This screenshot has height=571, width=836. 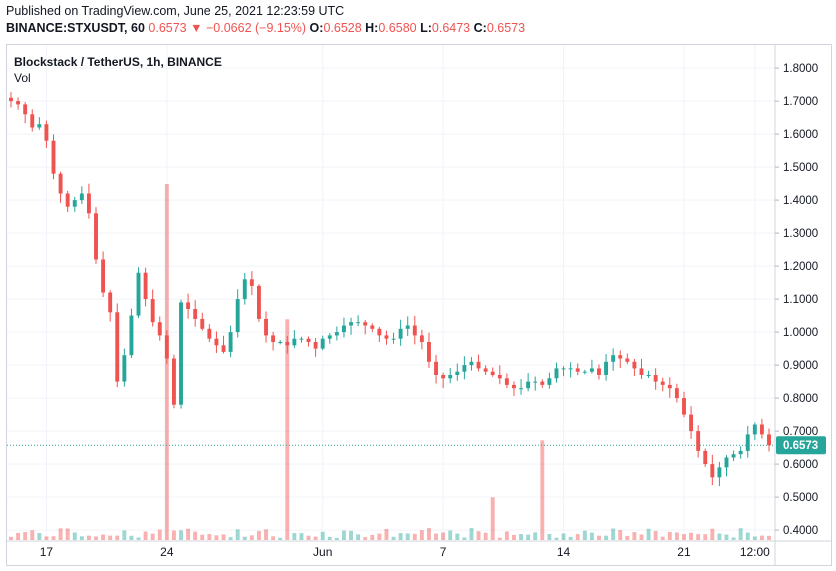 I want to click on last-price-tag, so click(x=801, y=445).